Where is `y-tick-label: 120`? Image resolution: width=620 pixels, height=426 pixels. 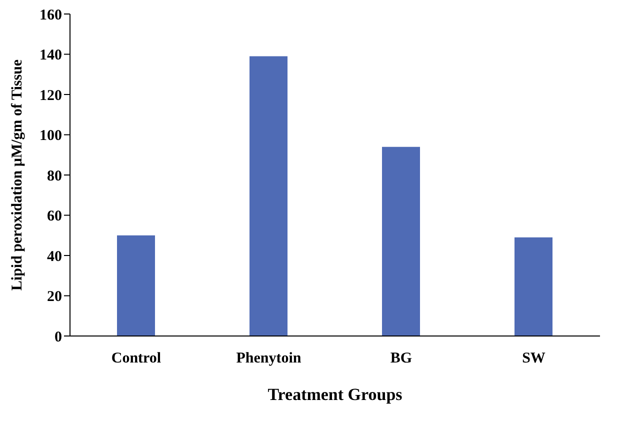 y-tick-label: 120 is located at coordinates (51, 96).